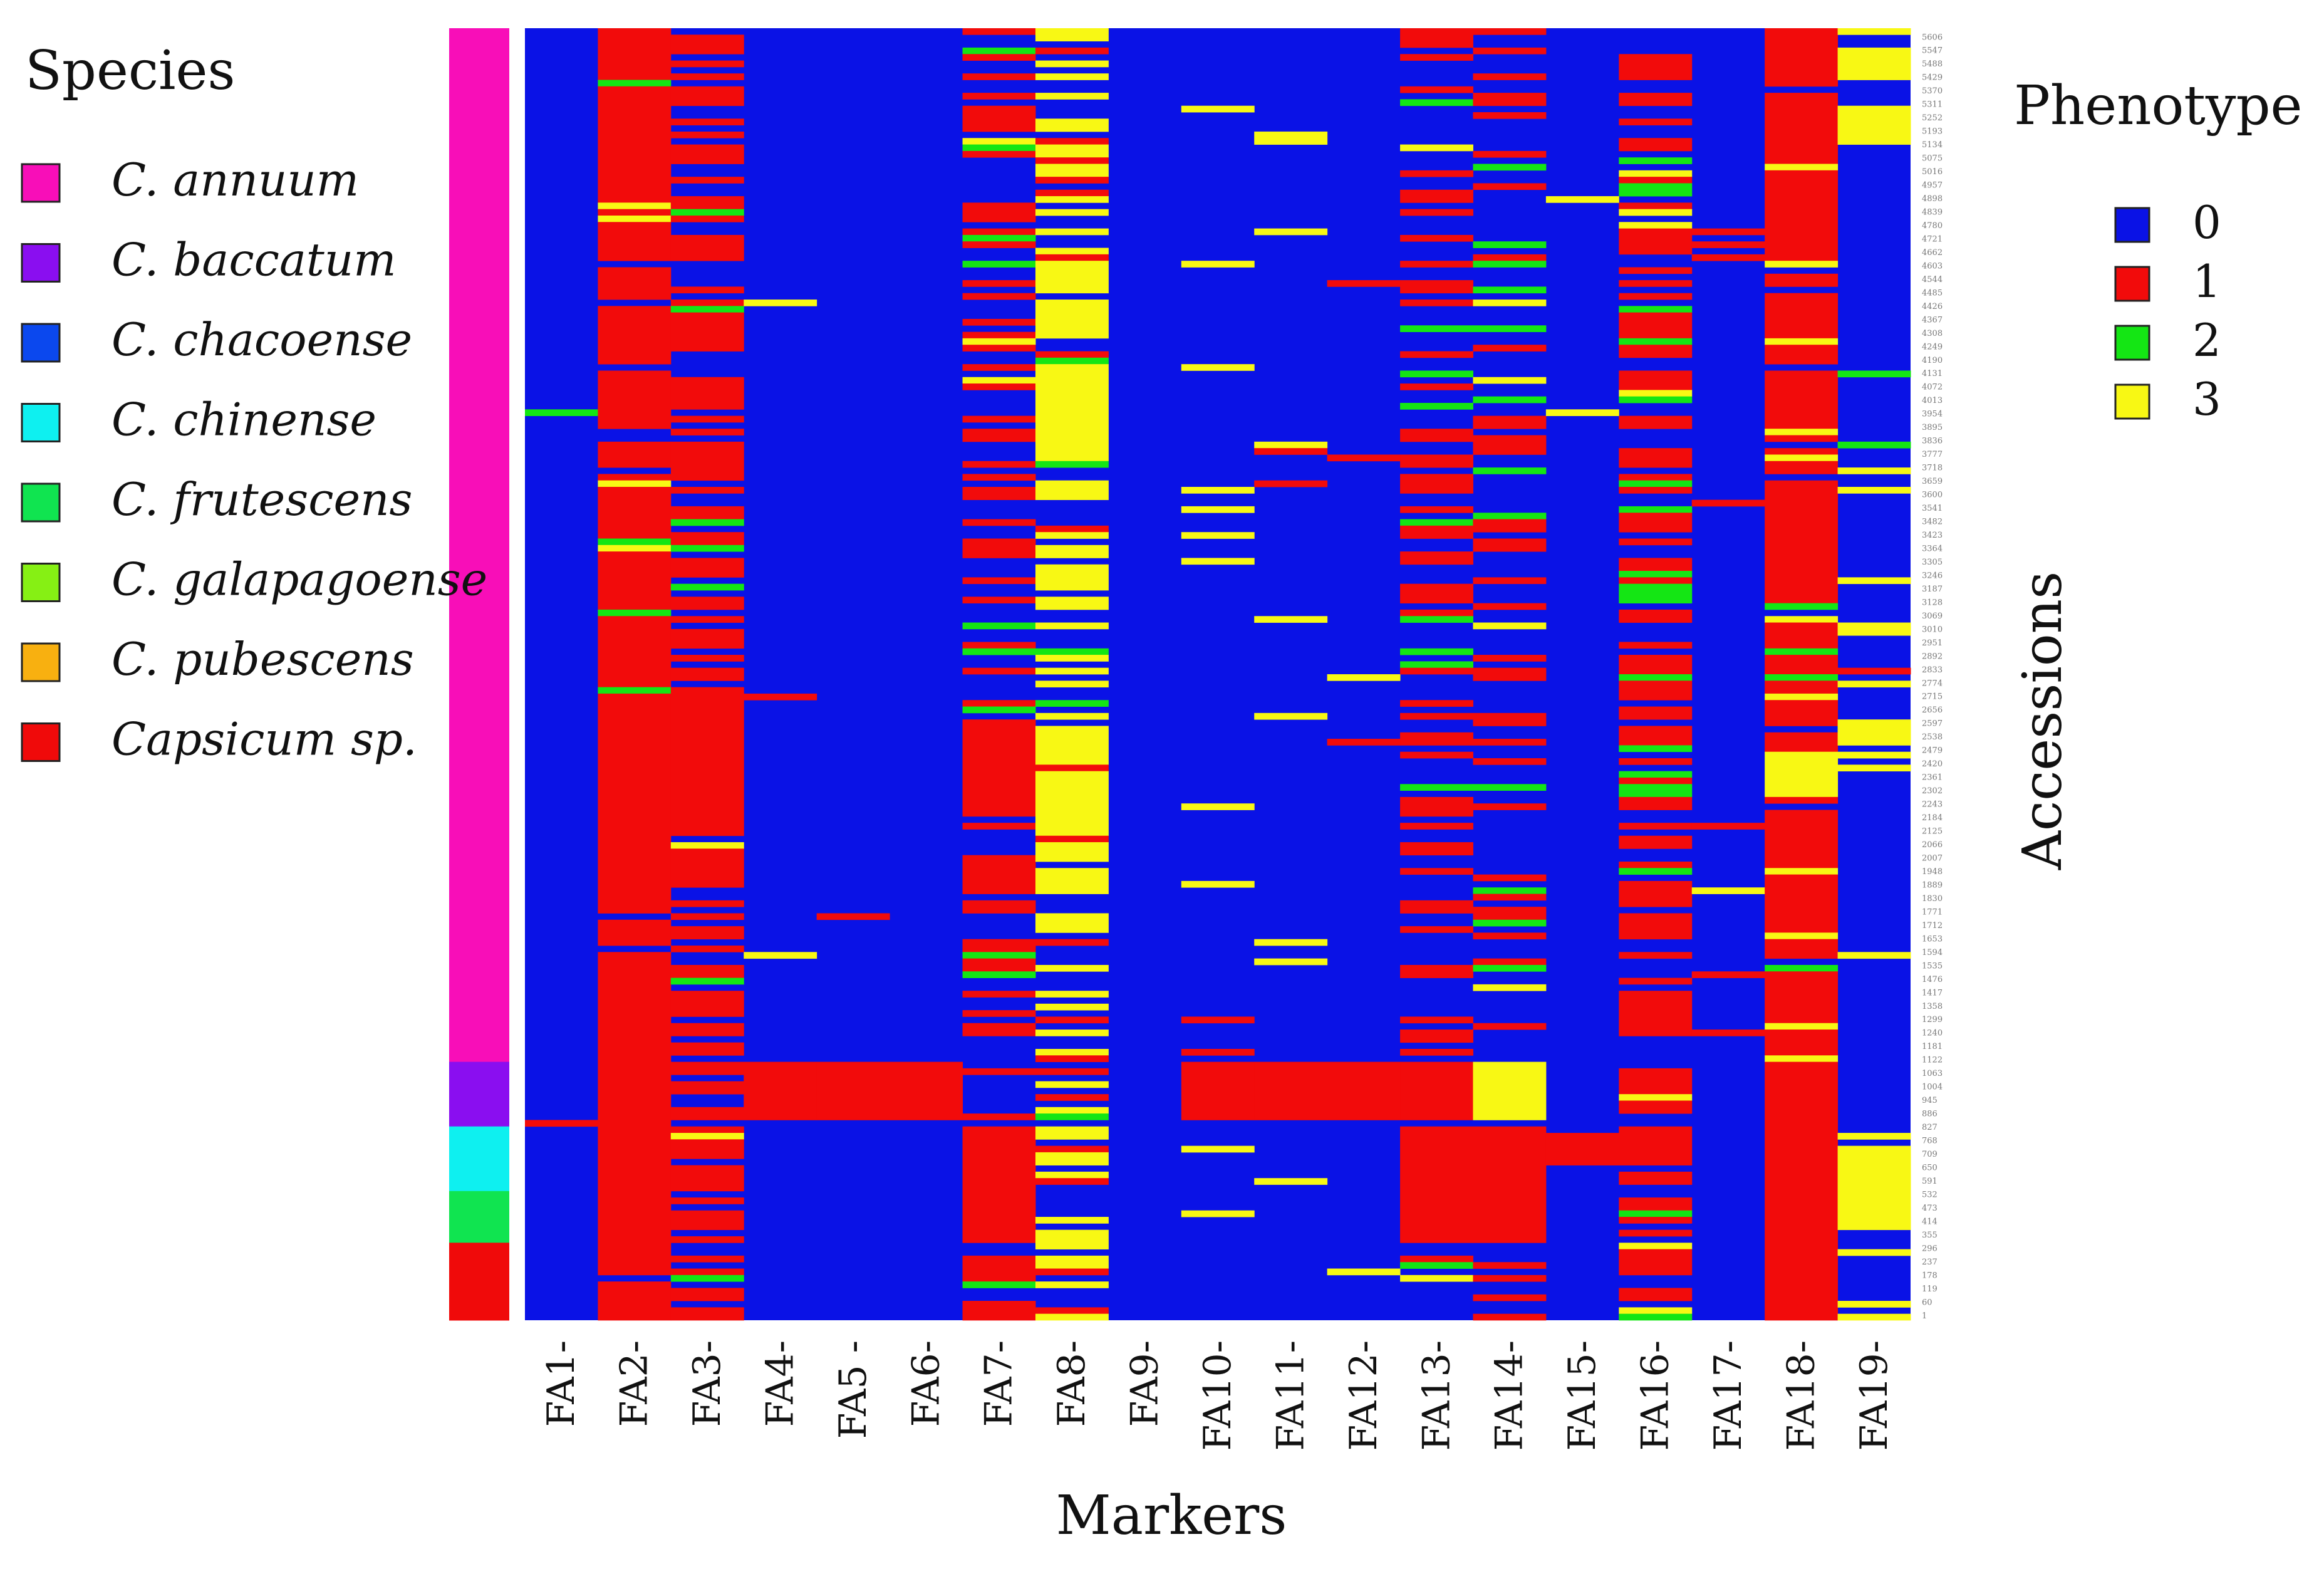 The width and height of the screenshot is (2324, 1569). I want to click on accession-label: 5252, so click(1932, 118).